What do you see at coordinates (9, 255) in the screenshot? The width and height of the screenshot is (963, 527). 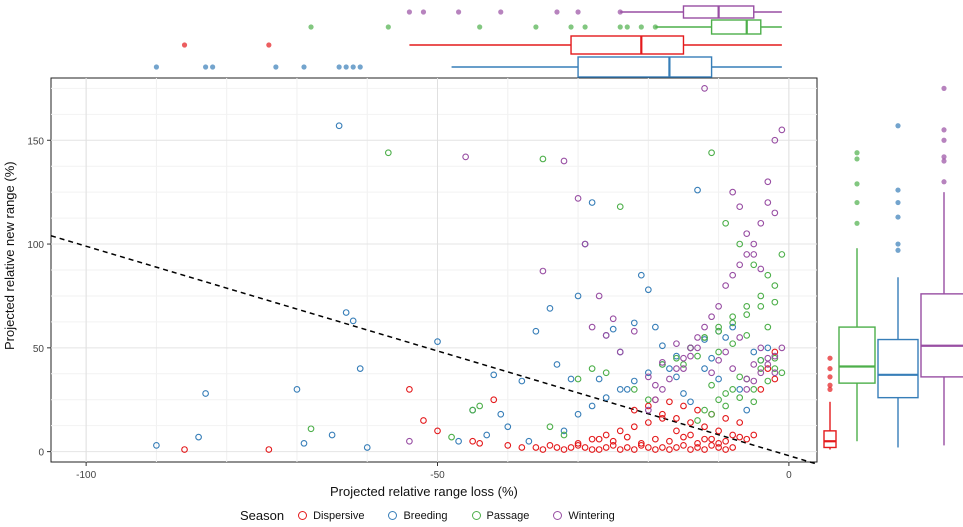 I see `y-axis-label-text: Projected relative new range (%)` at bounding box center [9, 255].